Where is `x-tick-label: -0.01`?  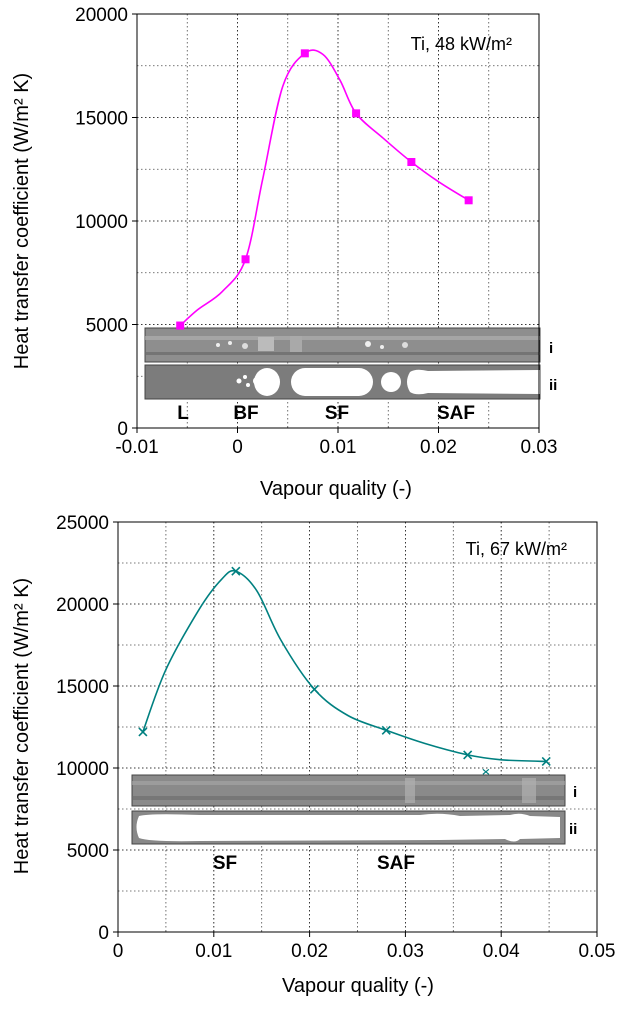 x-tick-label: -0.01 is located at coordinates (136, 447).